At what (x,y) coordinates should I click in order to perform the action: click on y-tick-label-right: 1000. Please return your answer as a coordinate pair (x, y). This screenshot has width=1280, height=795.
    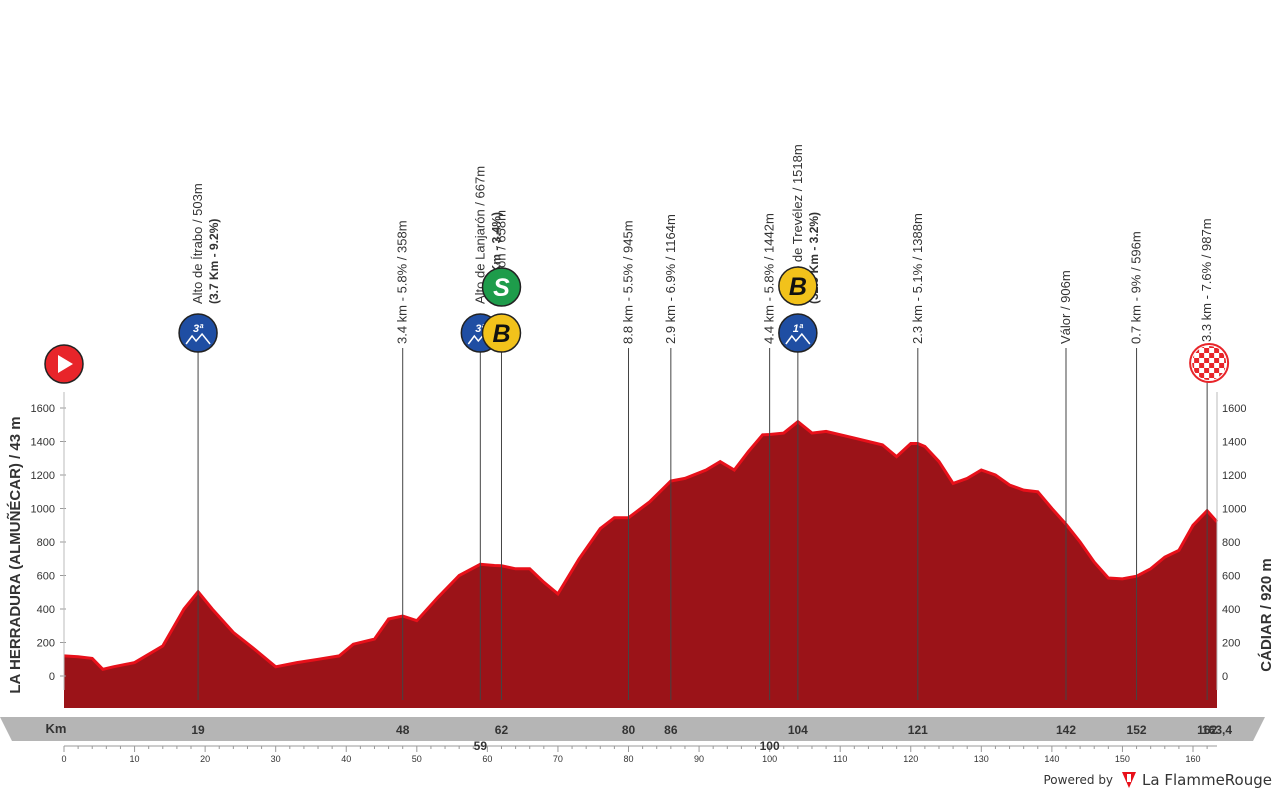
    Looking at the image, I should click on (1234, 510).